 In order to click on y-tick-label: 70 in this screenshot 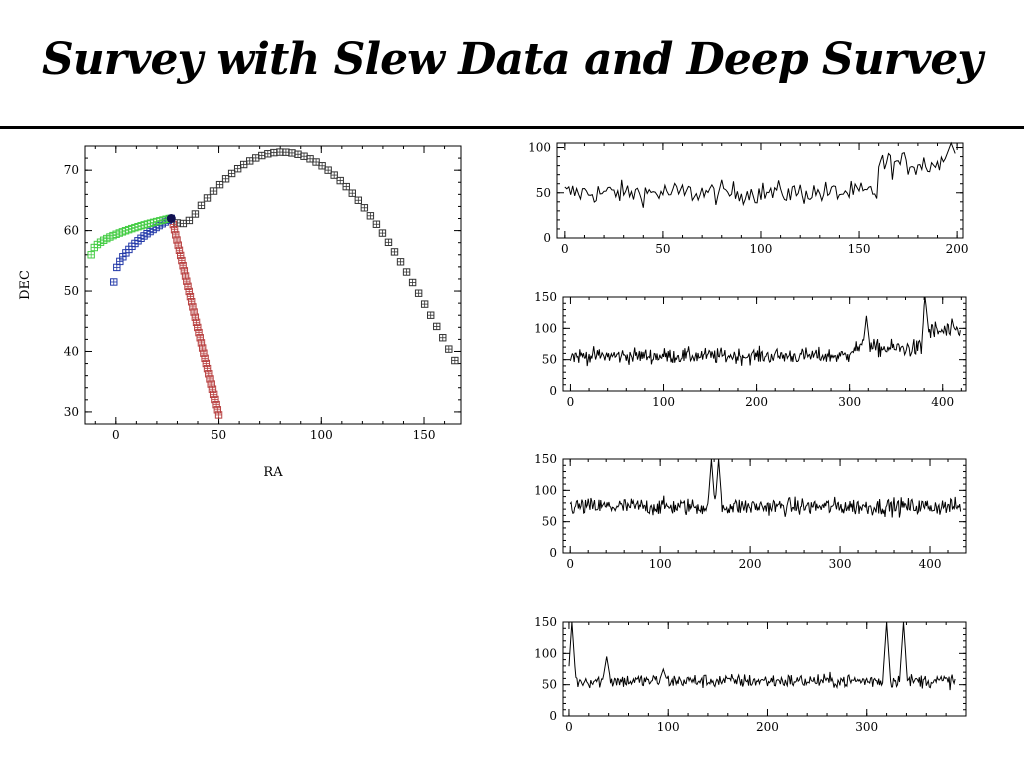, I will do `click(71, 170)`.